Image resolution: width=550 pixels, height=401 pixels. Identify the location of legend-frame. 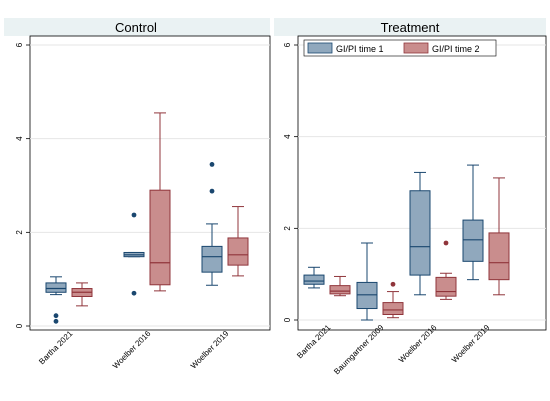
(400, 48).